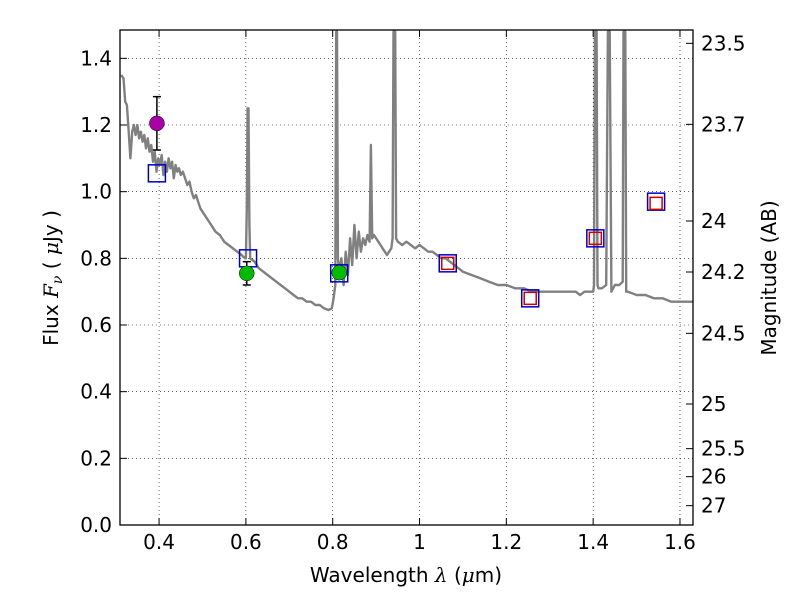 Image resolution: width=800 pixels, height=600 pixels. I want to click on y-tick-label: 0.2, so click(96, 458).